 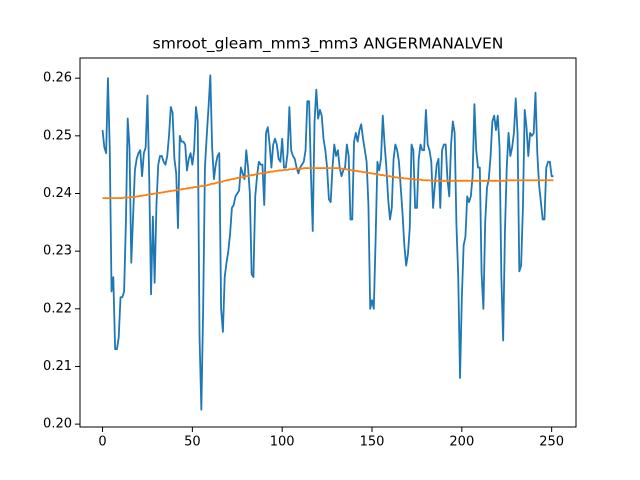 I want to click on y-tick-label: 0.21, so click(x=57, y=366).